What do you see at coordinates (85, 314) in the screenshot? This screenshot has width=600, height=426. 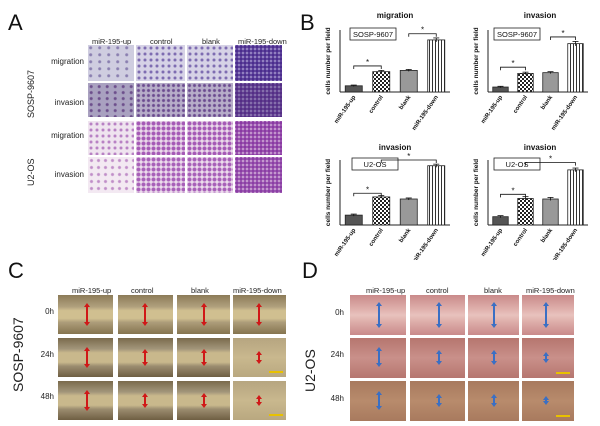 I see `wound-sosp-0h-up` at bounding box center [85, 314].